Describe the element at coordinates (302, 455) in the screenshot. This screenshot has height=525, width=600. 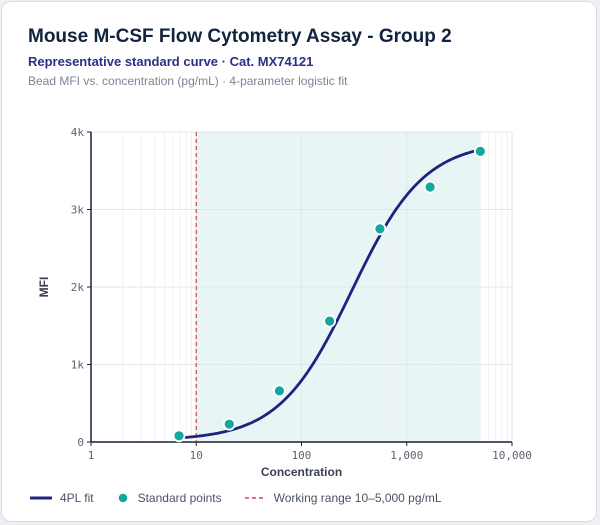
I see `x-tick-label: 100` at that location.